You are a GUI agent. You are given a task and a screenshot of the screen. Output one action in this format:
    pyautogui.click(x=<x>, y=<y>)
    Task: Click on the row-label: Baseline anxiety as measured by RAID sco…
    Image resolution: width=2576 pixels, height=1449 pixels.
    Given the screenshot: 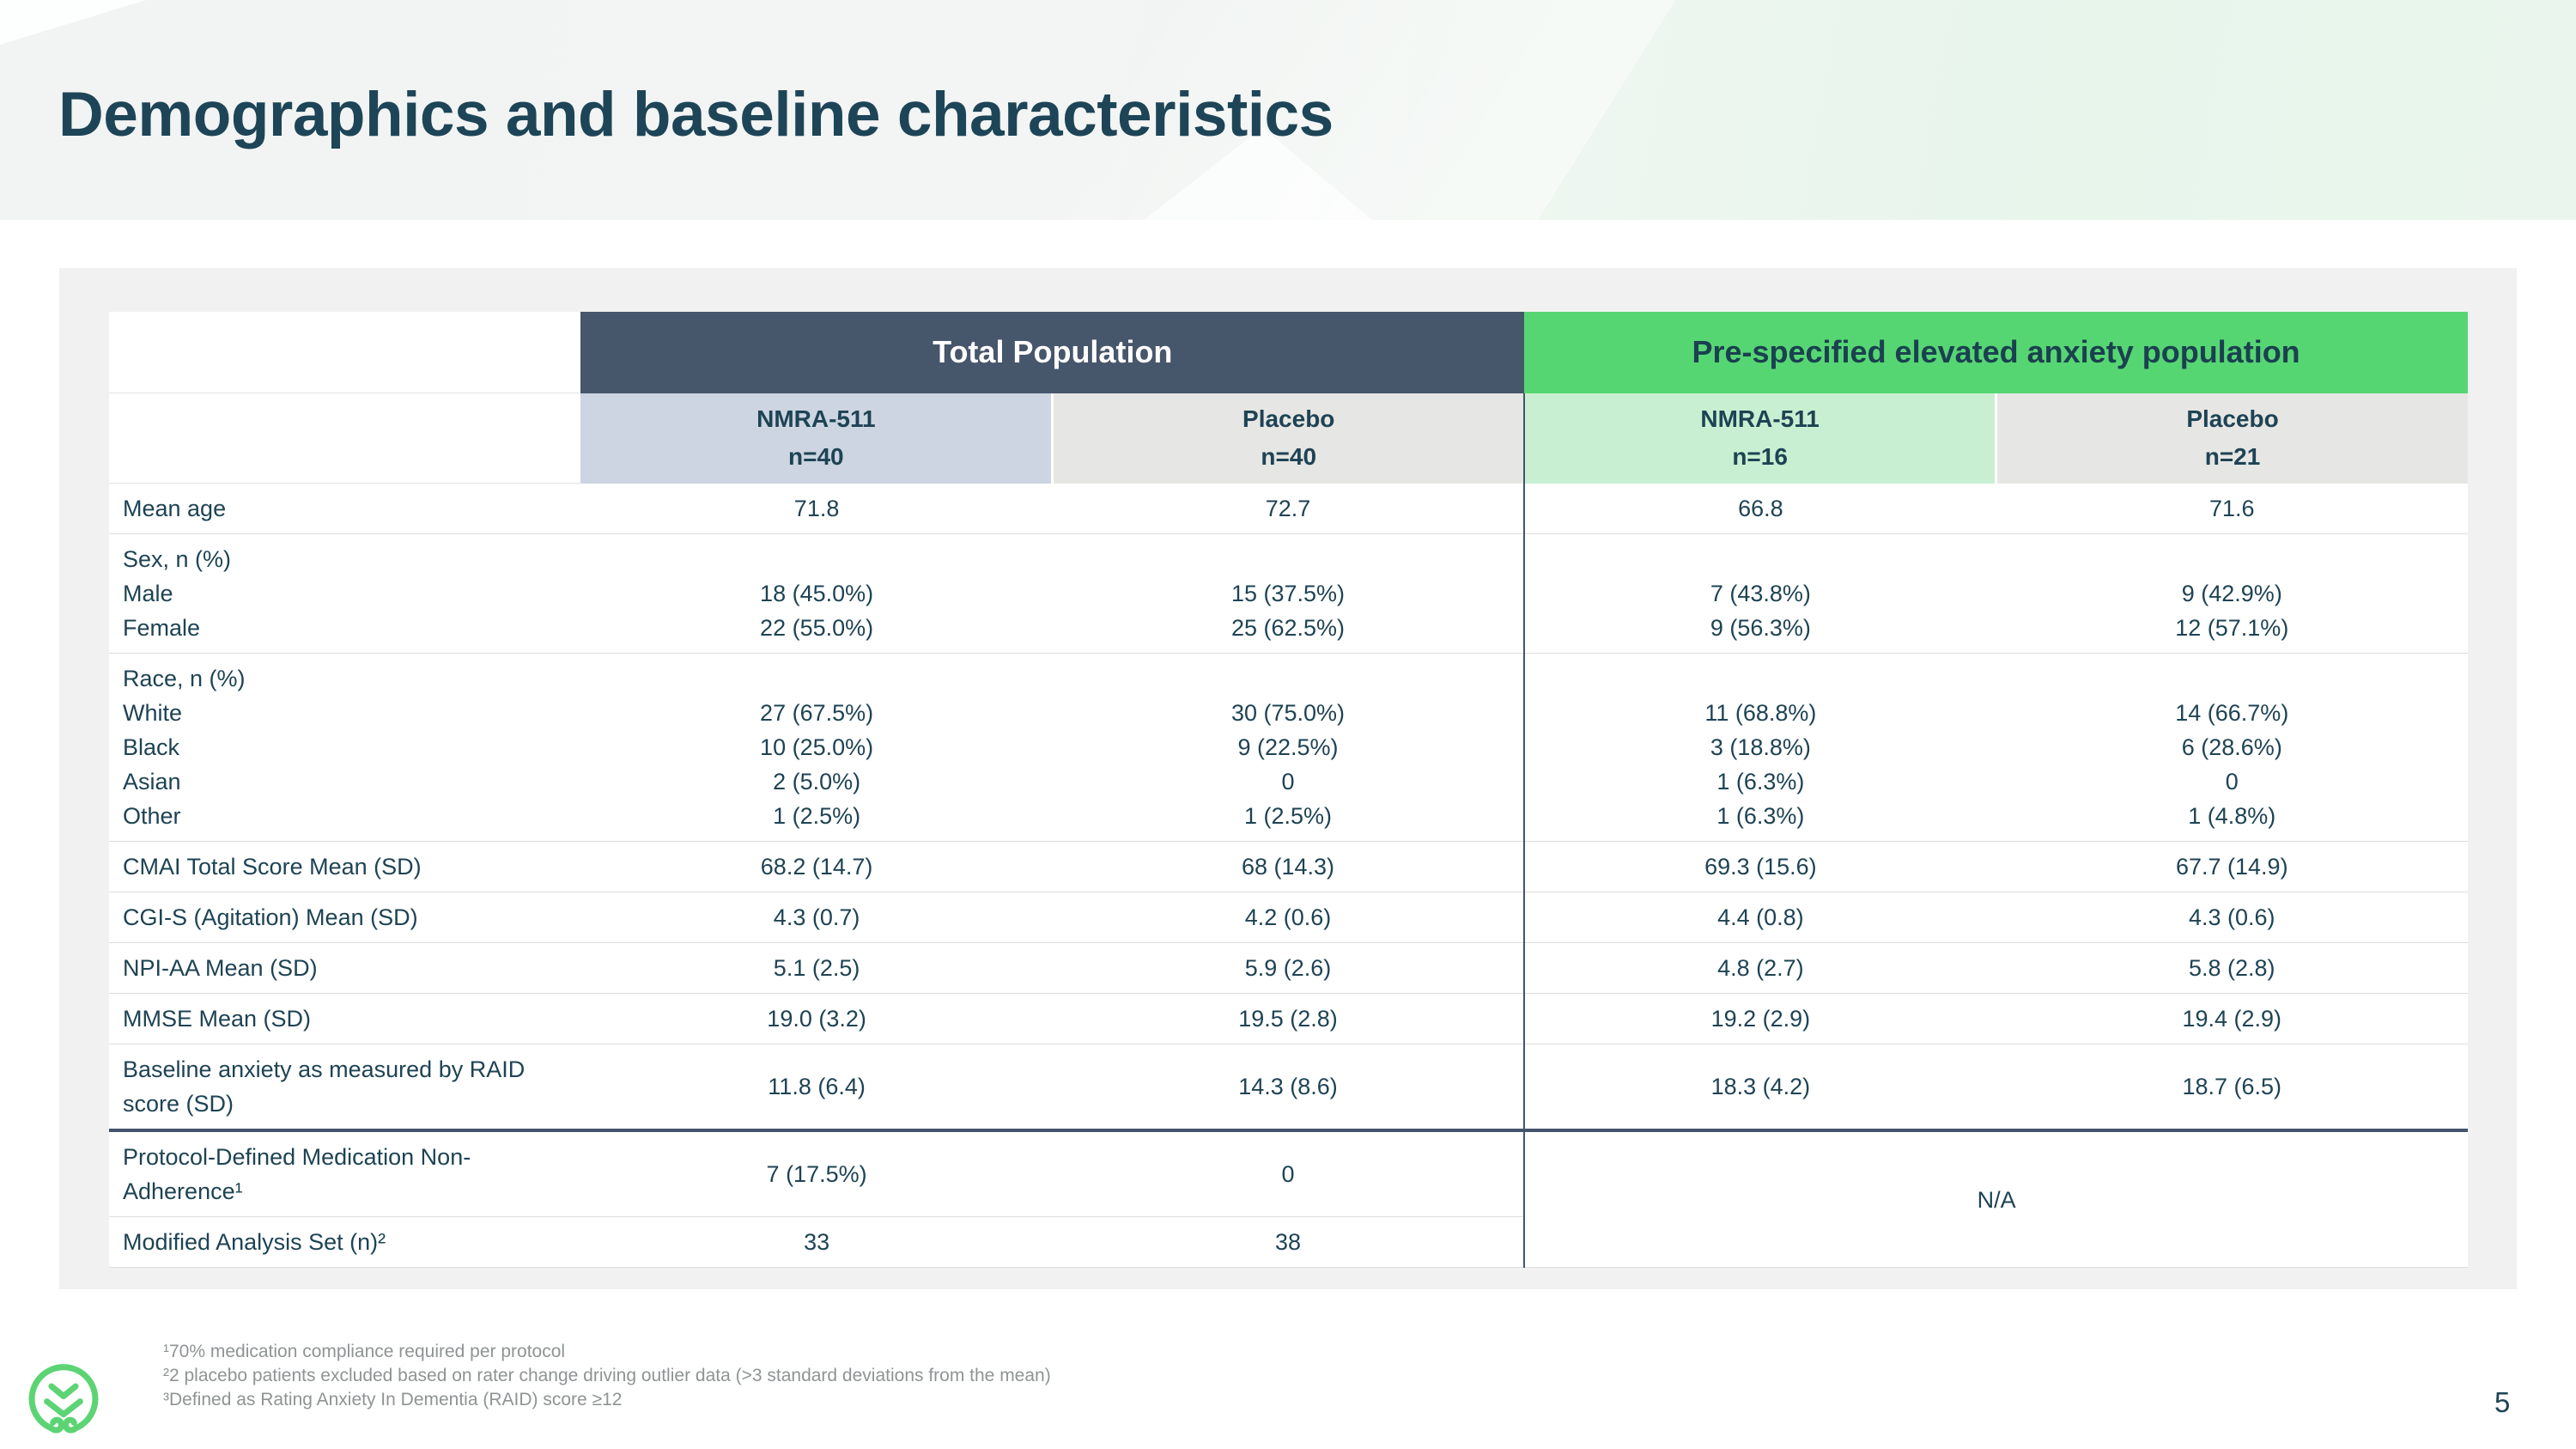 What is the action you would take?
    pyautogui.click(x=345, y=1087)
    